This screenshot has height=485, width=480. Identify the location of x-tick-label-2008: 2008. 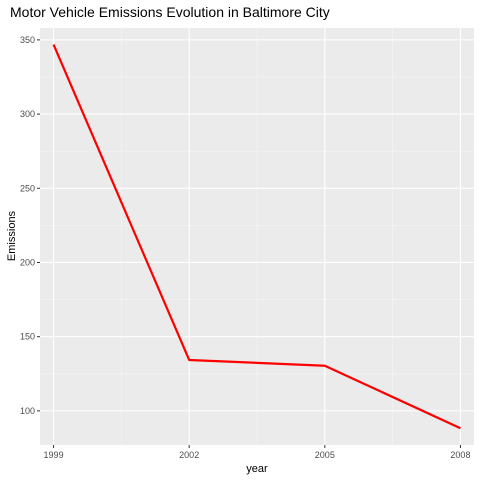
(460, 455).